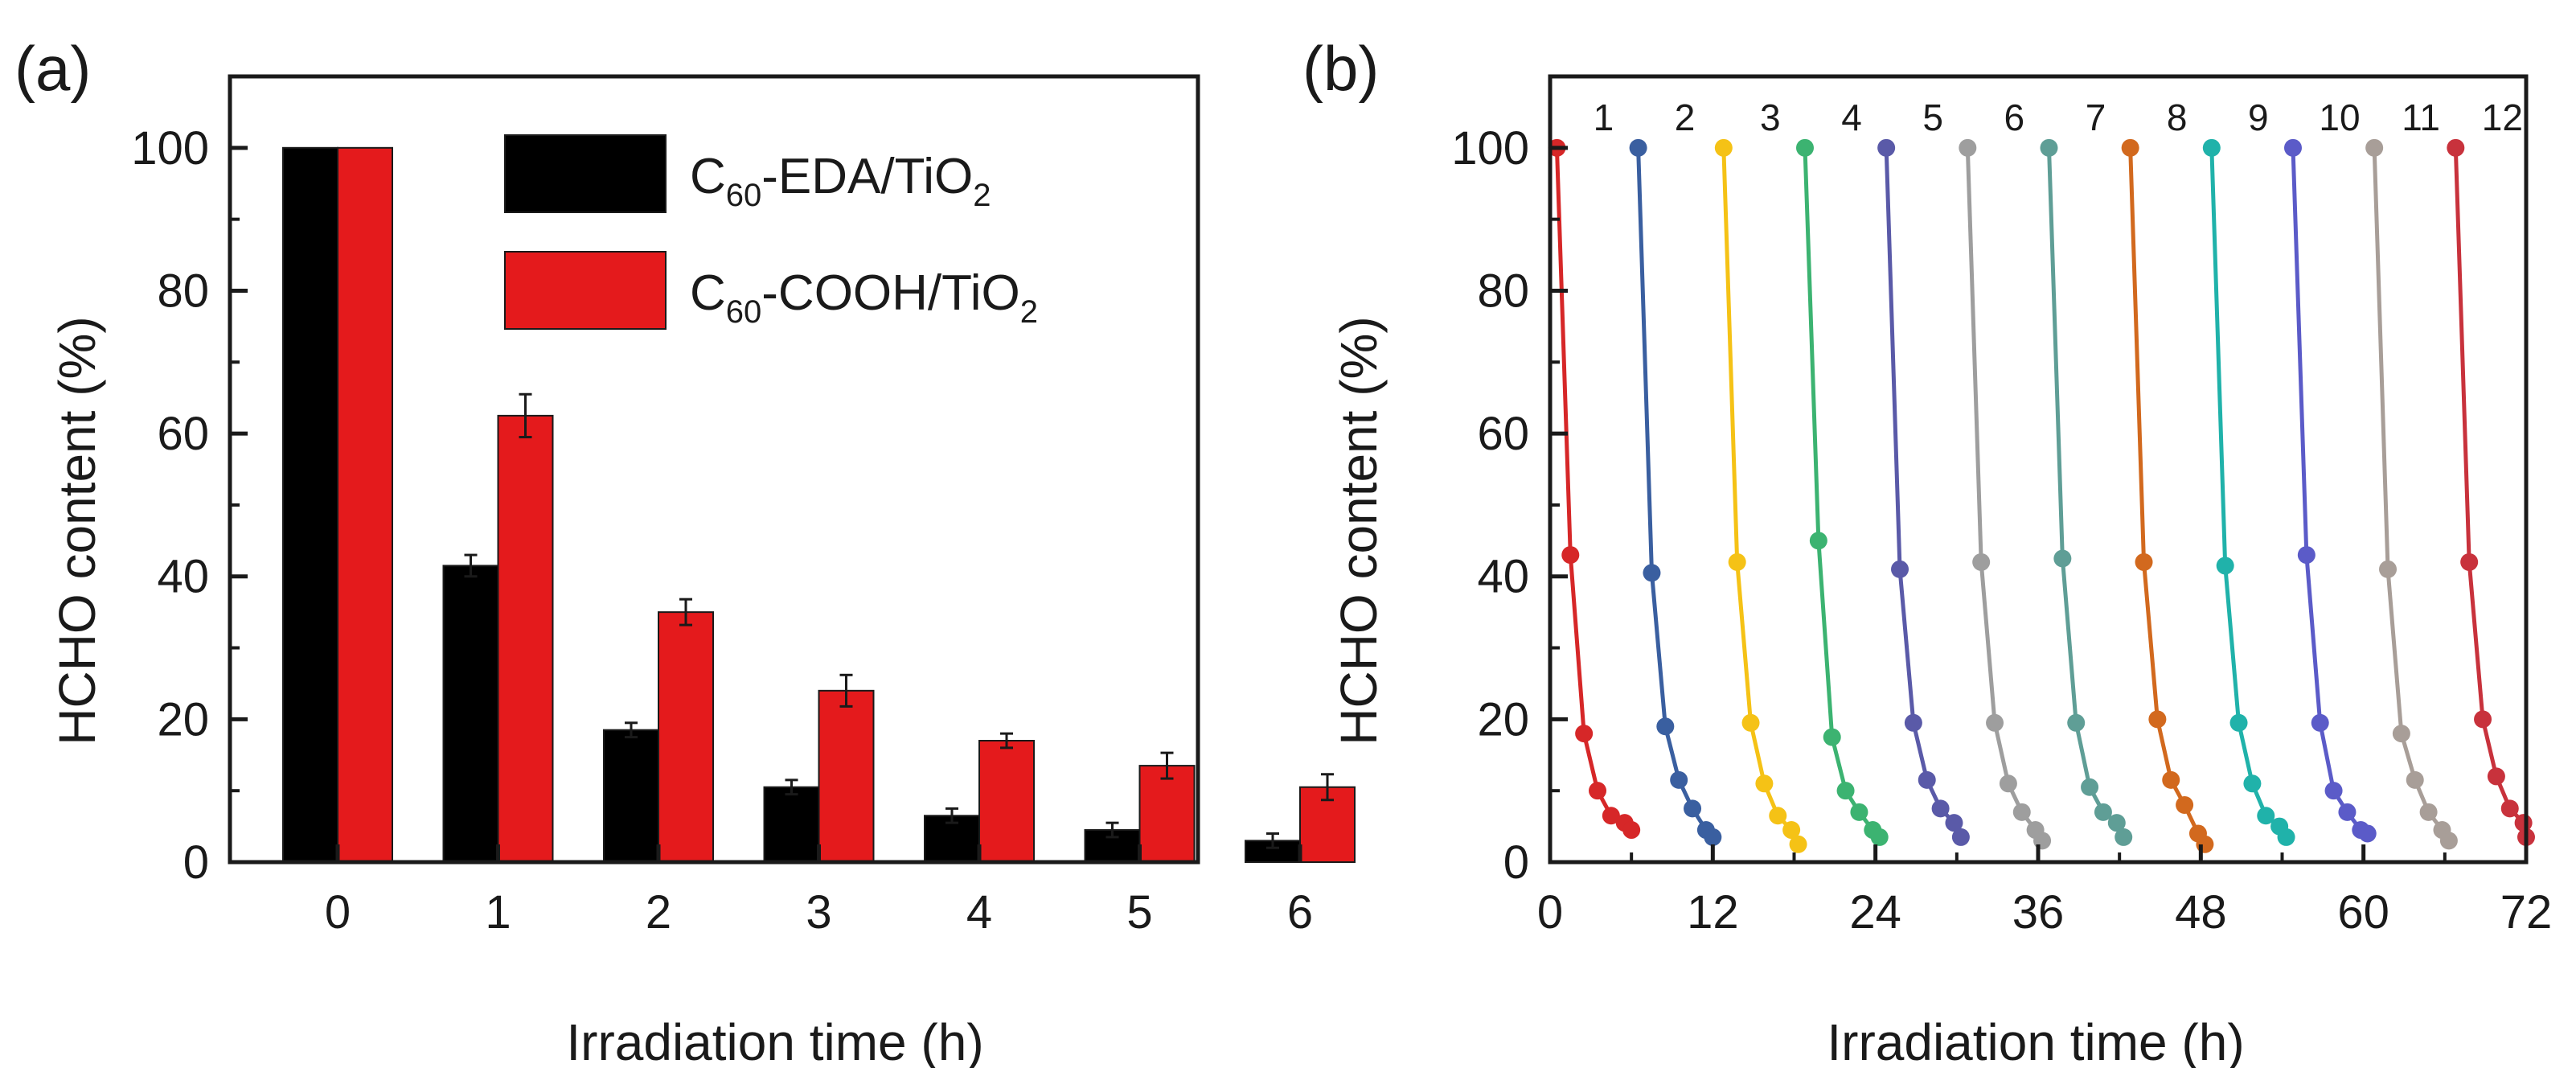 This screenshot has height=1068, width=2576. What do you see at coordinates (2014, 117) in the screenshot?
I see `cycle-label-6: 6` at bounding box center [2014, 117].